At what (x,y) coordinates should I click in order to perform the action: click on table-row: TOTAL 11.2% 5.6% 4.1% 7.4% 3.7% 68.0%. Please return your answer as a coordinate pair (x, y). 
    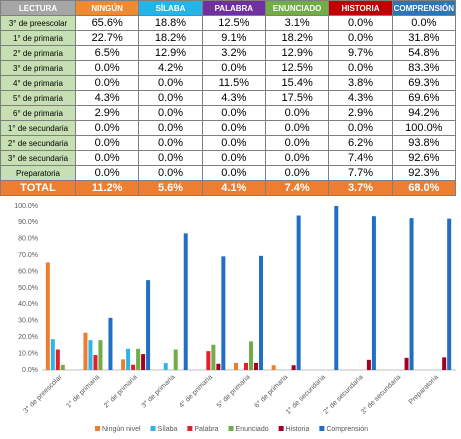
    Looking at the image, I should click on (228, 188).